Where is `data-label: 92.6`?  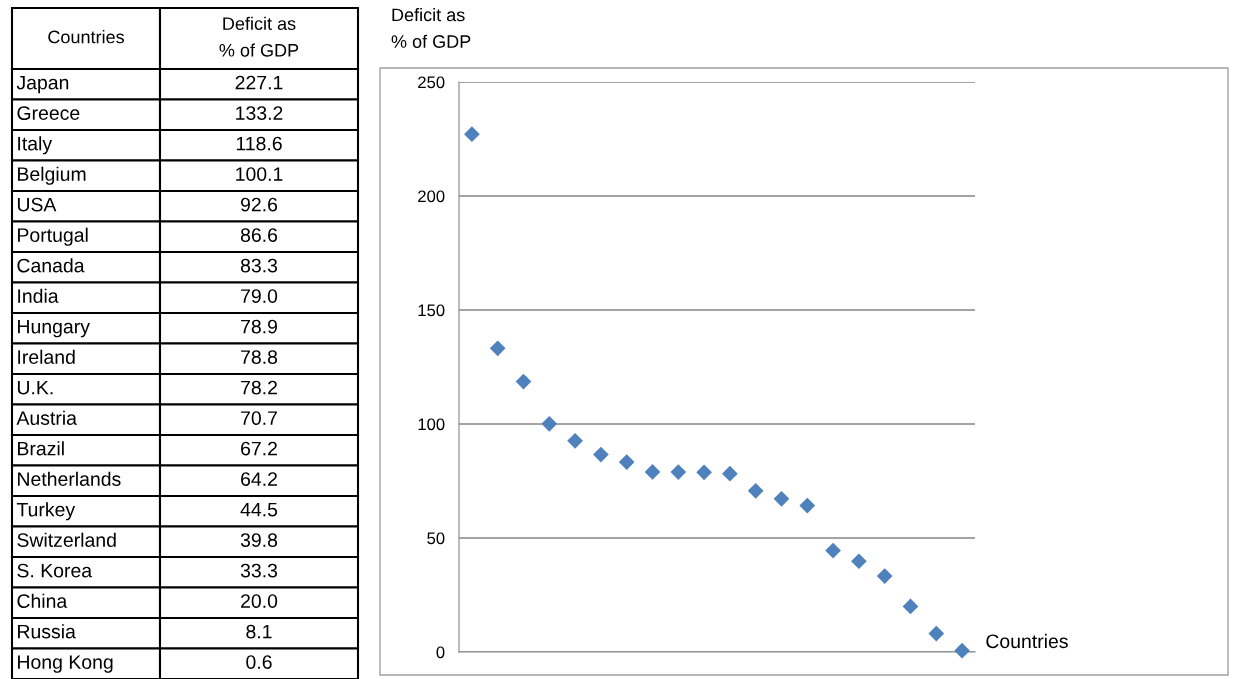 data-label: 92.6 is located at coordinates (259, 204).